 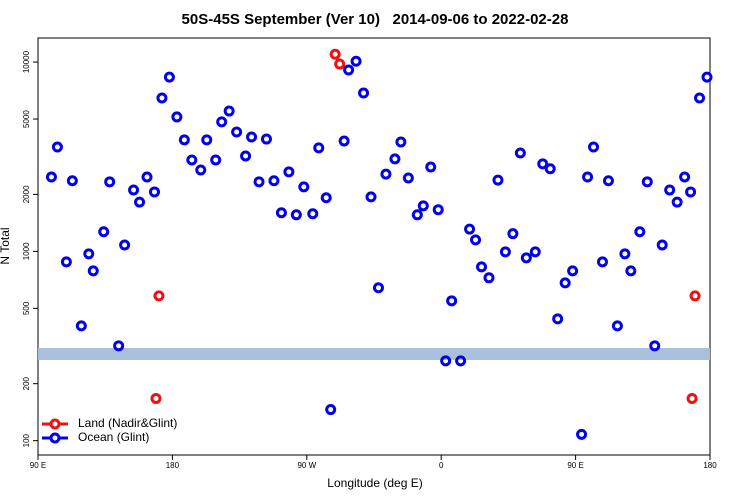 What do you see at coordinates (374, 483) in the screenshot?
I see `x-axis-label: Longitude (deg E)` at bounding box center [374, 483].